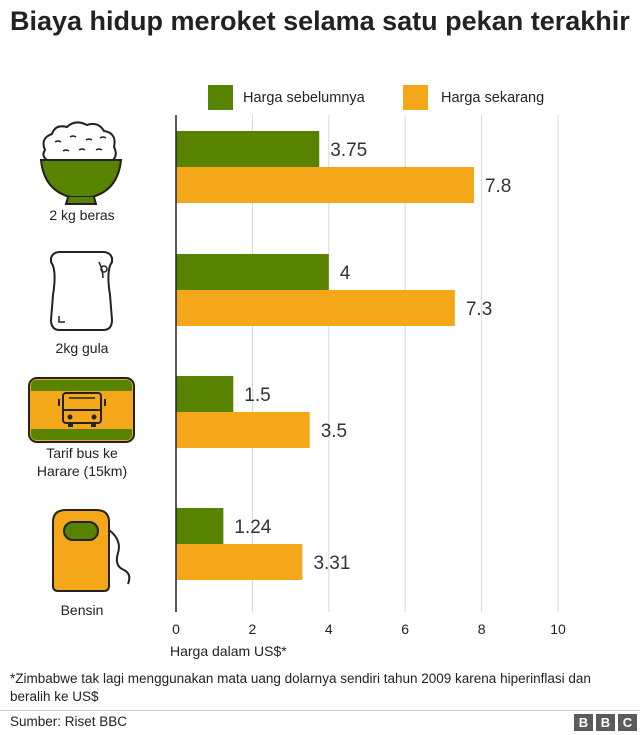 Image resolution: width=640 pixels, height=735 pixels. What do you see at coordinates (320, 710) in the screenshot?
I see `footer-divider` at bounding box center [320, 710].